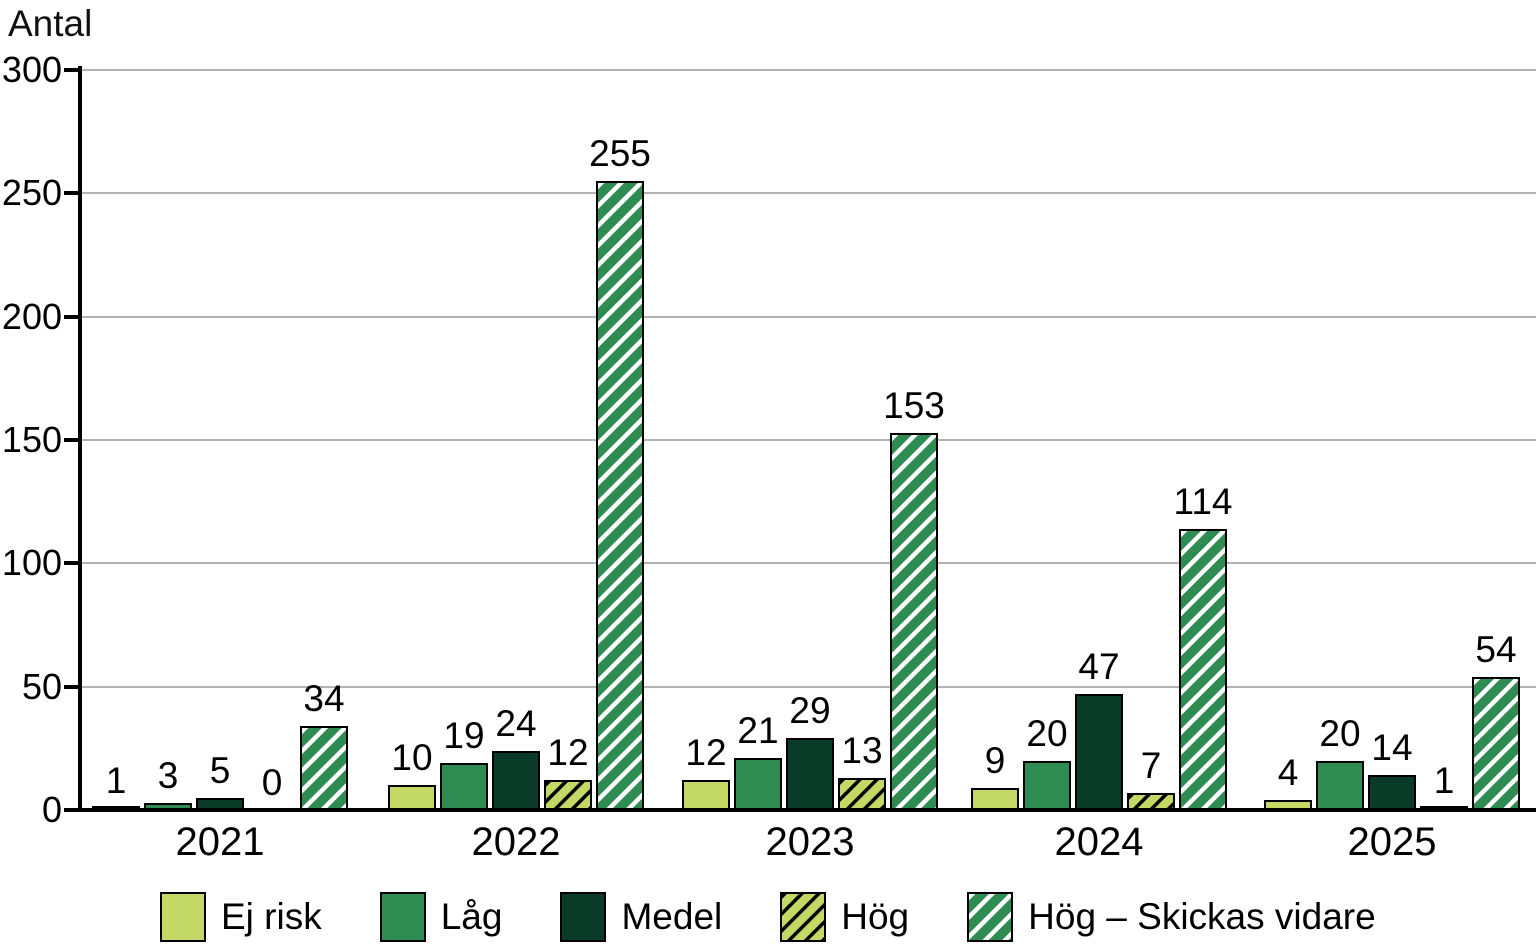 The height and width of the screenshot is (945, 1536). I want to click on value-label: 54, so click(1496, 649).